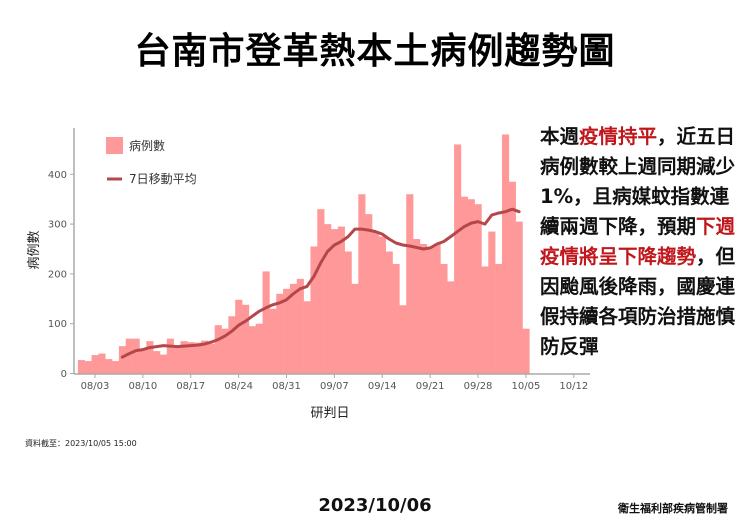 Image resolution: width=750 pixels, height=531 pixels. I want to click on x-tick-label: 08/10, so click(142, 386).